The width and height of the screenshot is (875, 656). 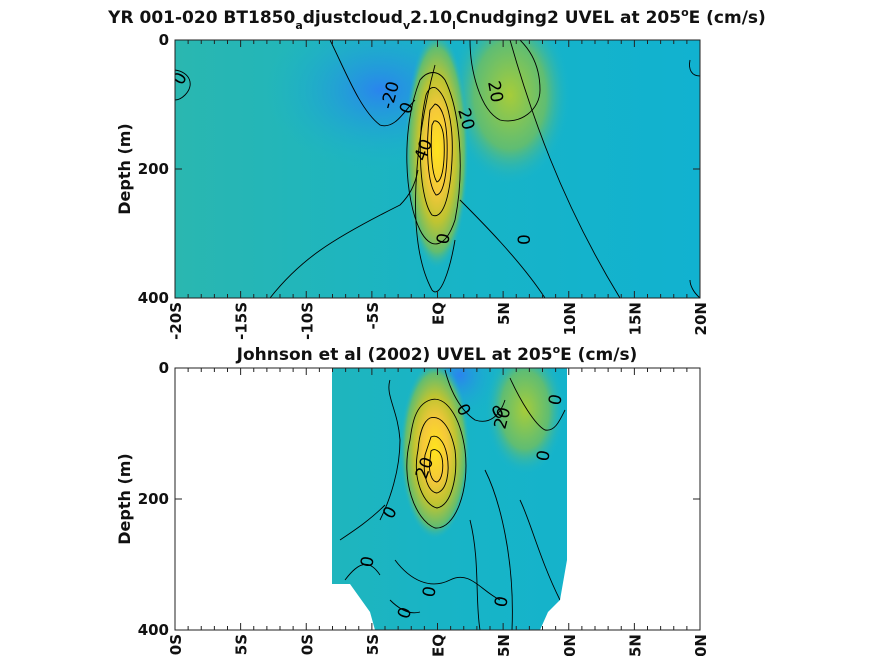 What do you see at coordinates (494, 91) in the screenshot?
I see `panel-1-contour-label: 20` at bounding box center [494, 91].